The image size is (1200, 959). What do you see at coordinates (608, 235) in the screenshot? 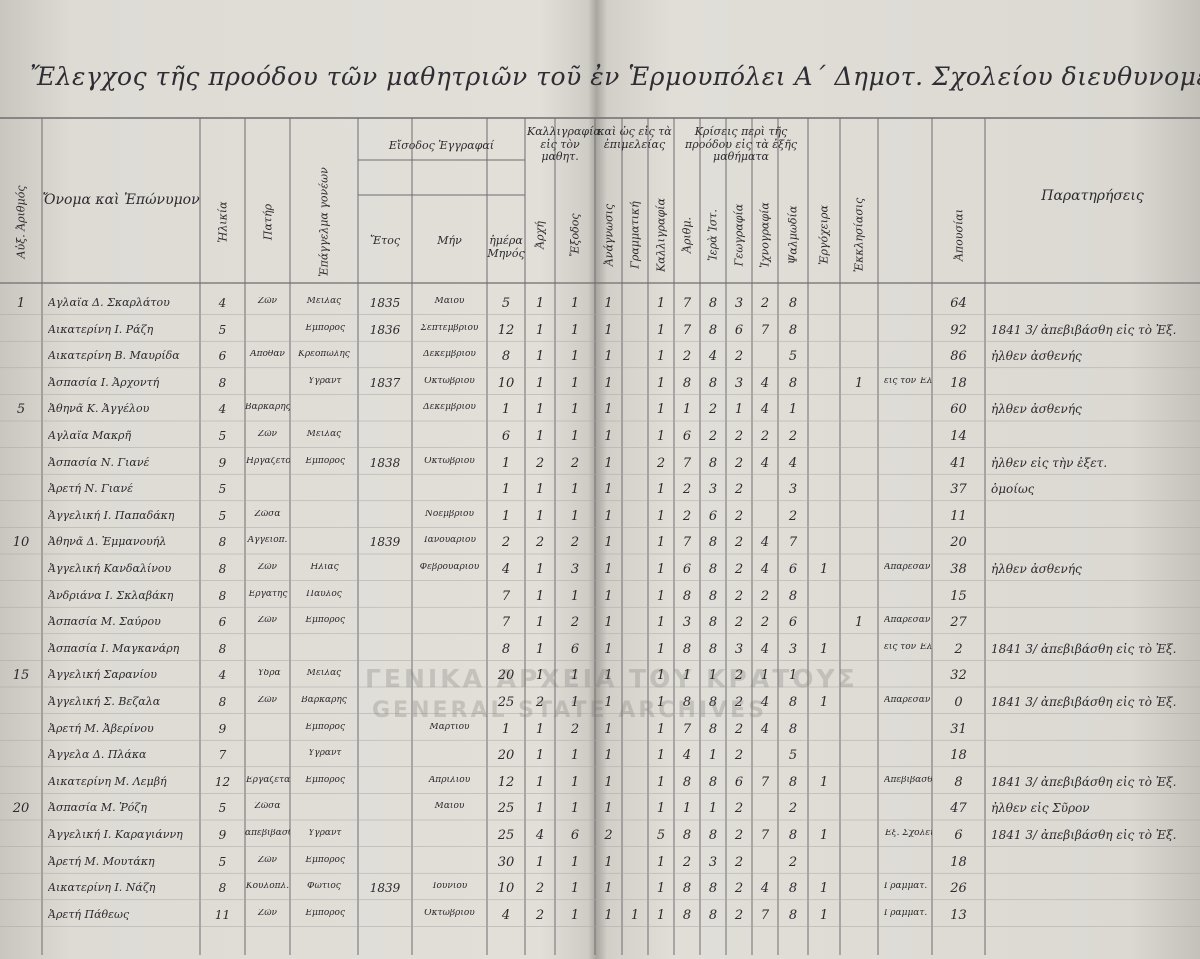
I see `column-header: Ἀνάγνωσις` at bounding box center [608, 235].